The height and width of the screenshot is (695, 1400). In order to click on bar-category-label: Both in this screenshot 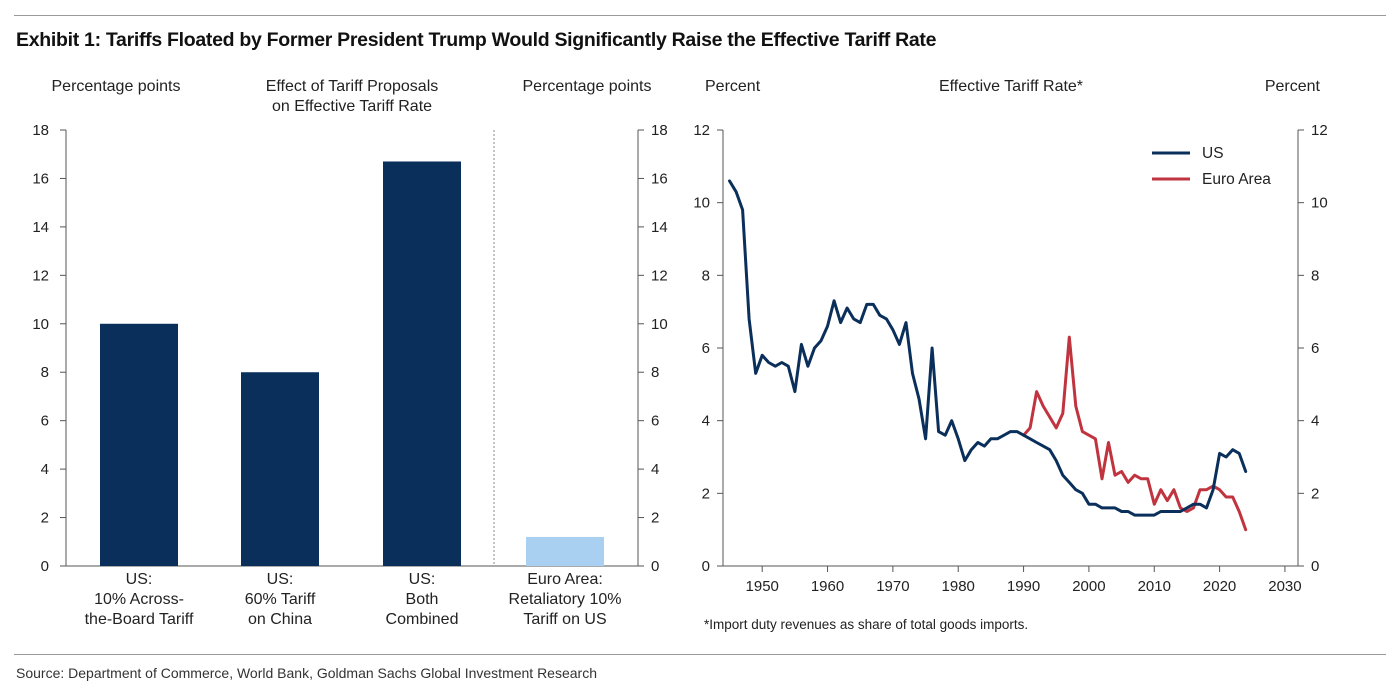, I will do `click(422, 599)`.